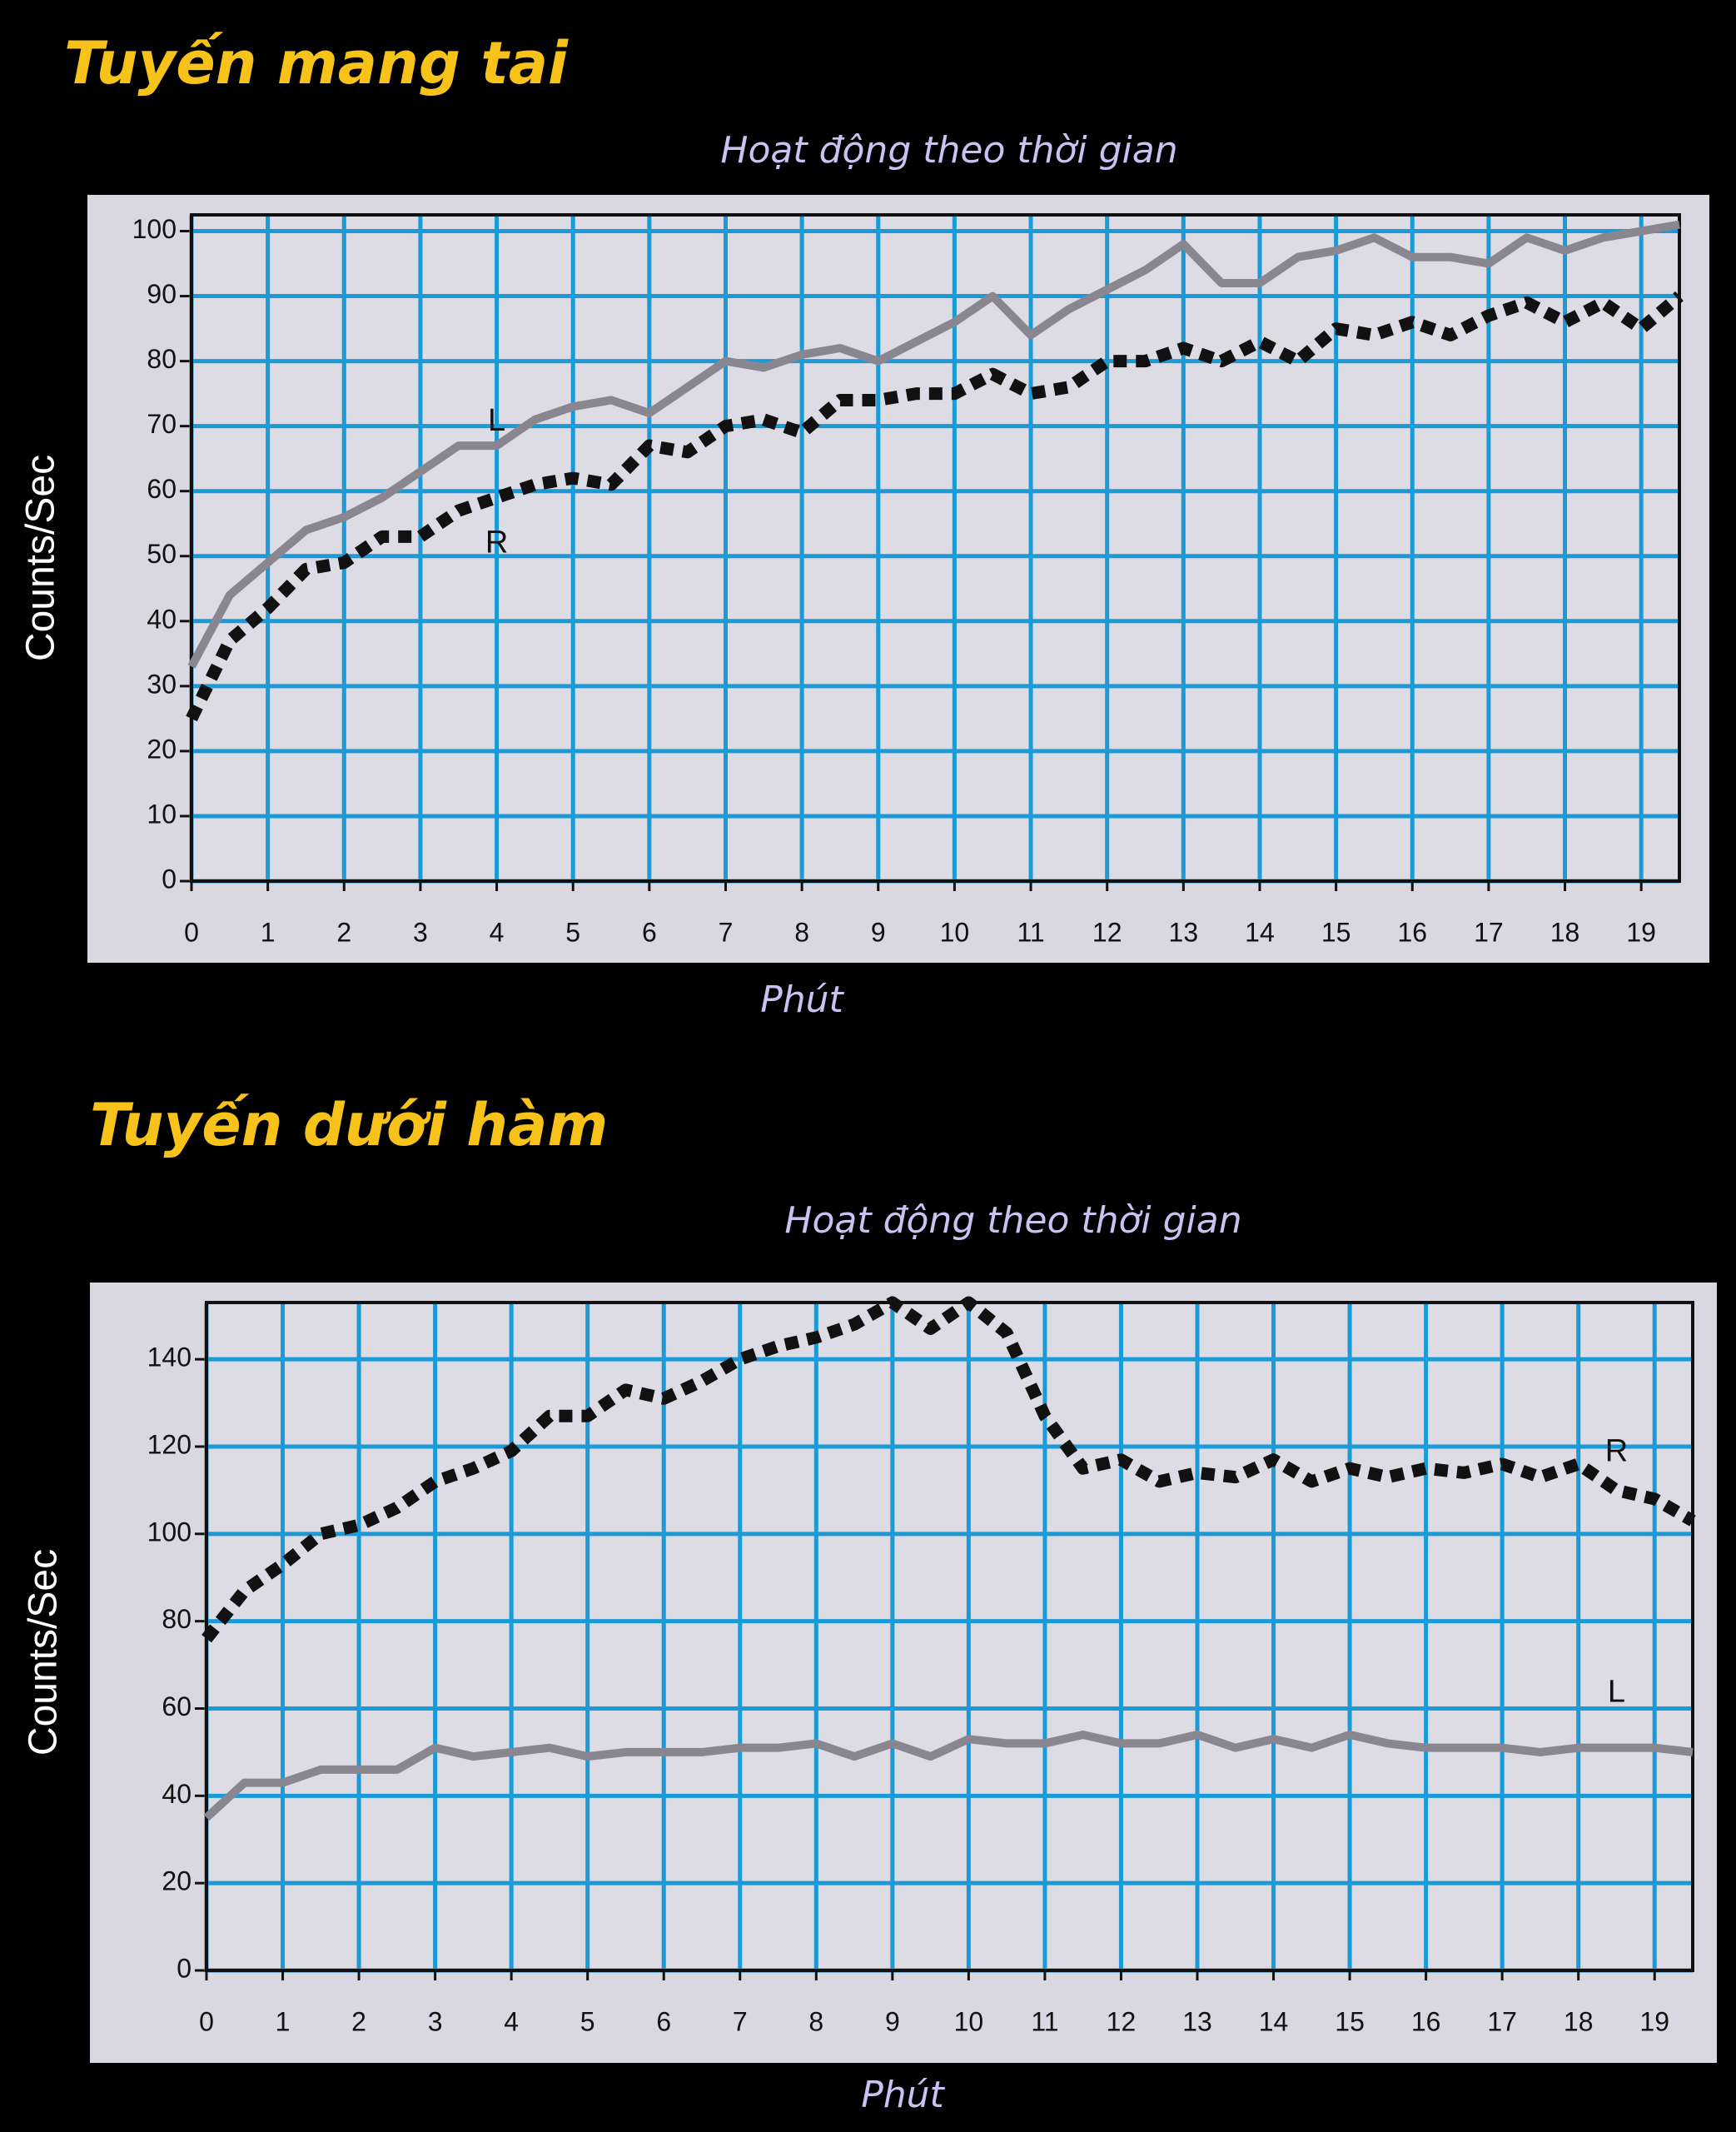 The width and height of the screenshot is (1736, 2132). Describe the element at coordinates (162, 294) in the screenshot. I see `y-tick-label: 90` at that location.